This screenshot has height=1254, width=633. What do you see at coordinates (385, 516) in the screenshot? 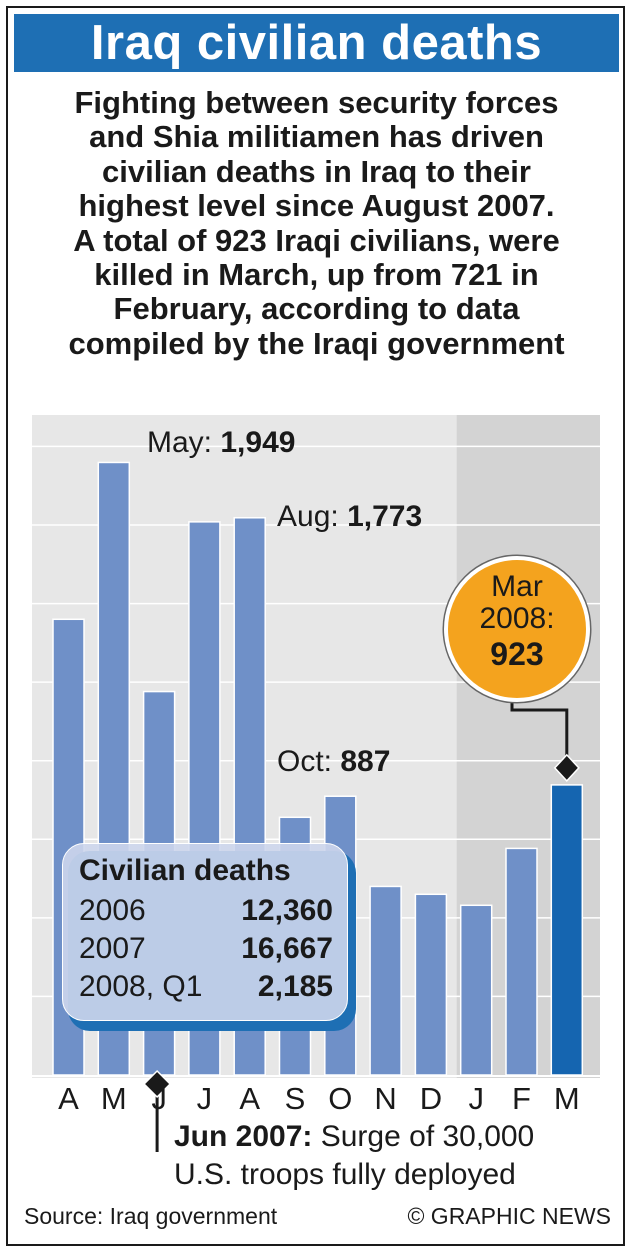
I see `callout-aug-value: 1,773` at bounding box center [385, 516].